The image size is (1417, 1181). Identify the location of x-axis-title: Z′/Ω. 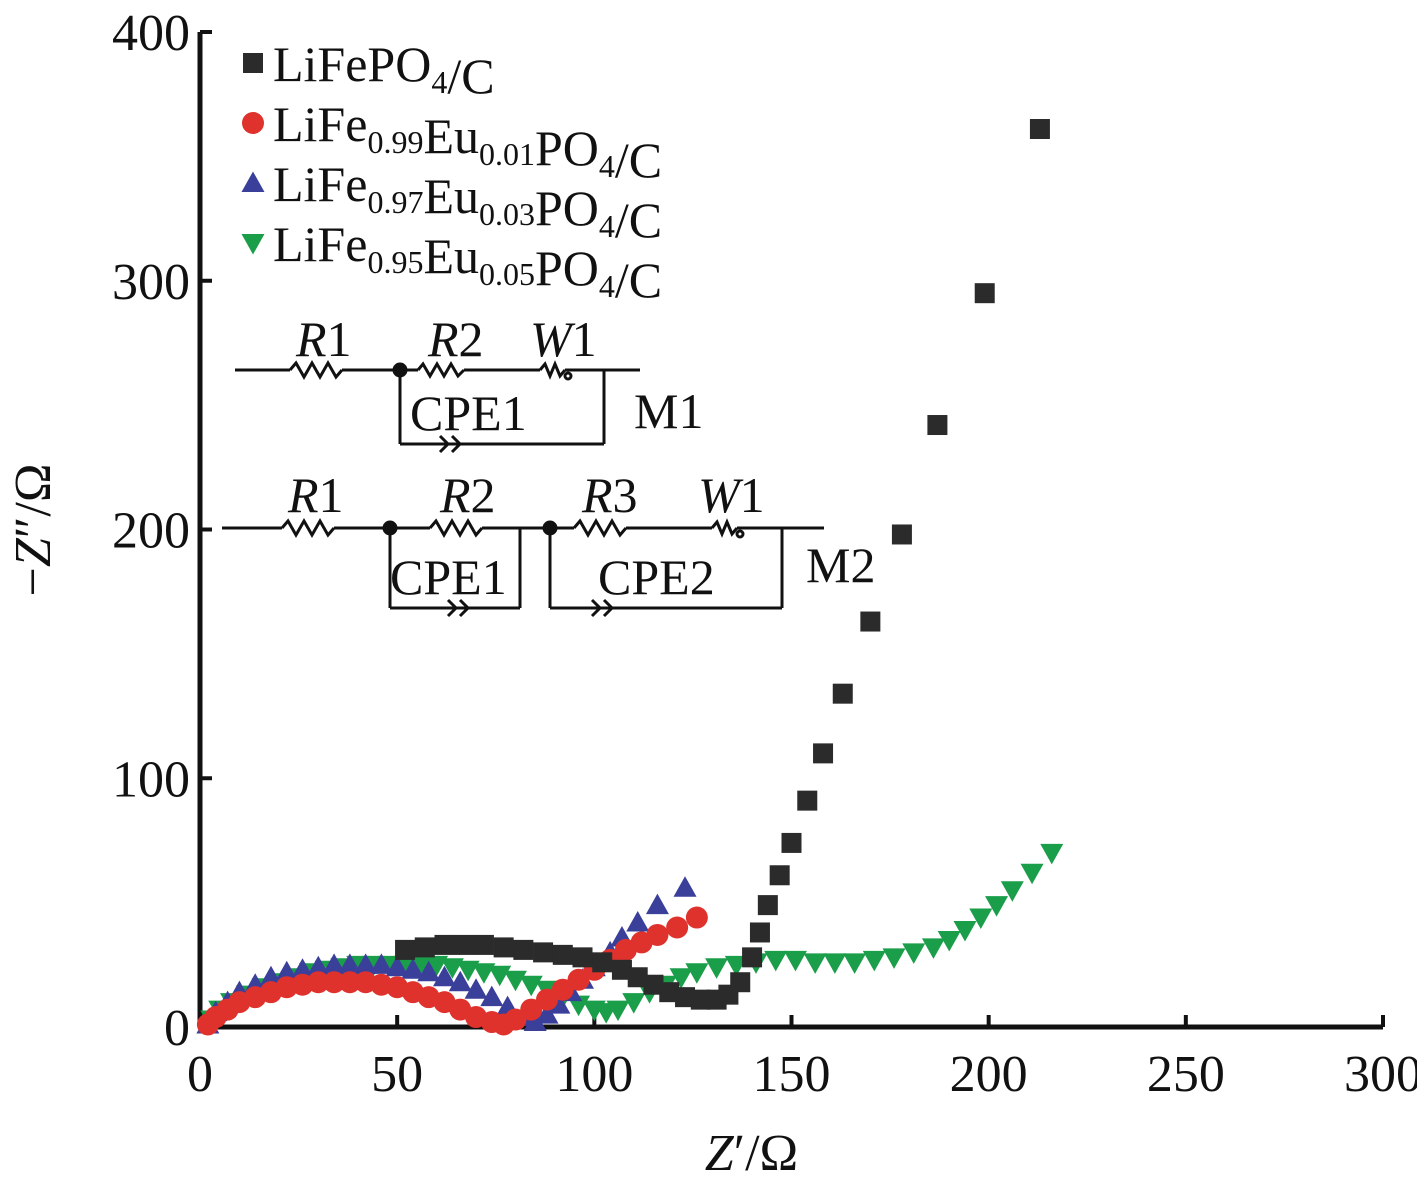
(751, 1153).